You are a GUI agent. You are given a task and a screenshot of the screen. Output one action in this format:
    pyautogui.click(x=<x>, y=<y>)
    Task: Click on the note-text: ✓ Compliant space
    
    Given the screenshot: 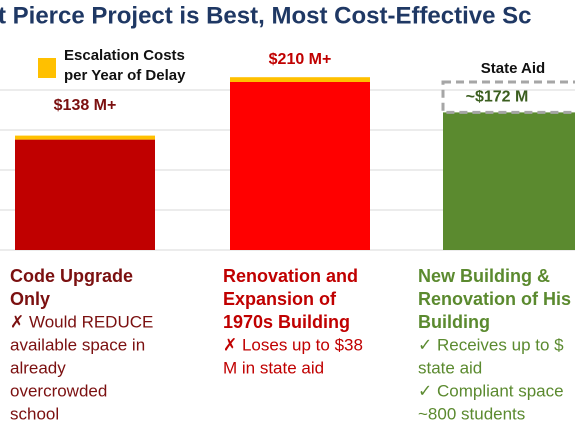 What is the action you would take?
    pyautogui.click(x=491, y=390)
    